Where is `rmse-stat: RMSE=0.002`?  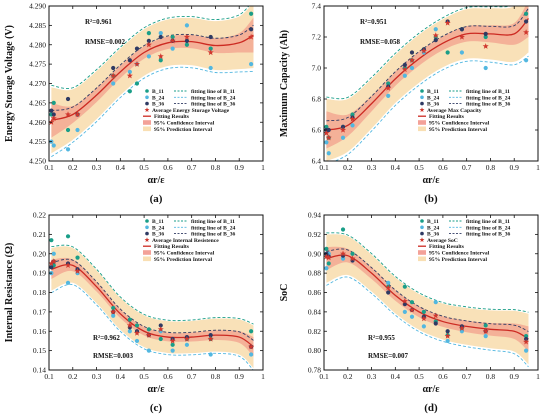
rmse-stat: RMSE=0.002 is located at coordinates (105, 42).